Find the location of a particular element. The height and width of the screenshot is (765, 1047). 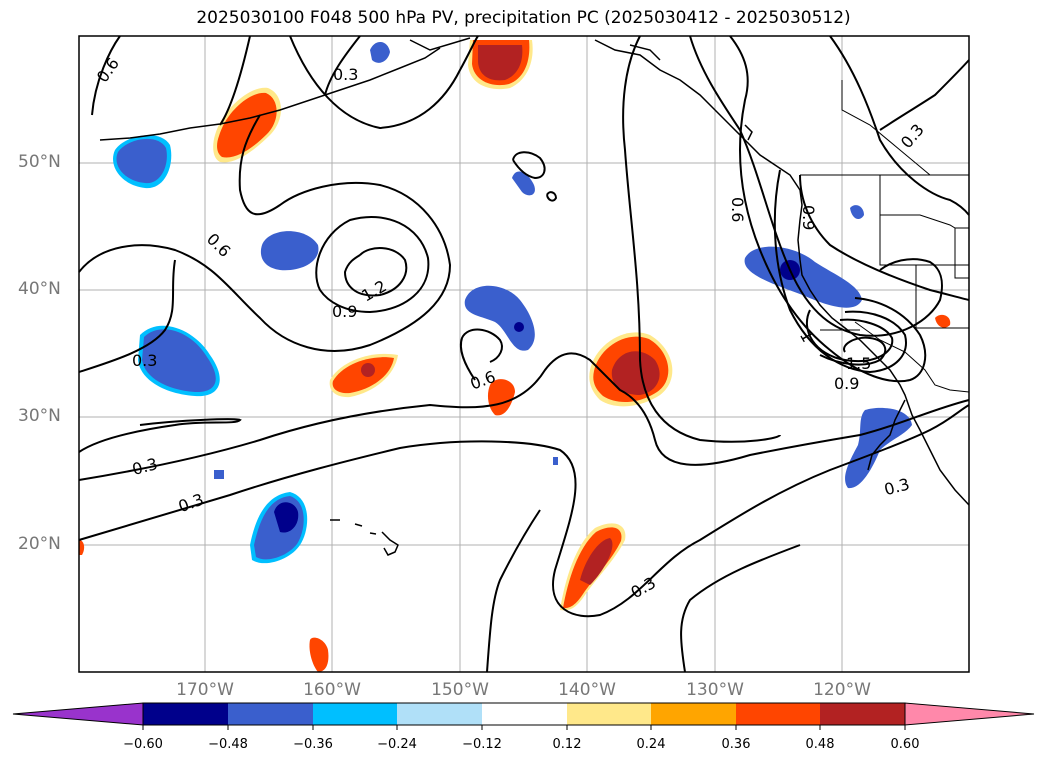

lon-label-150w: 150°W is located at coordinates (460, 690).